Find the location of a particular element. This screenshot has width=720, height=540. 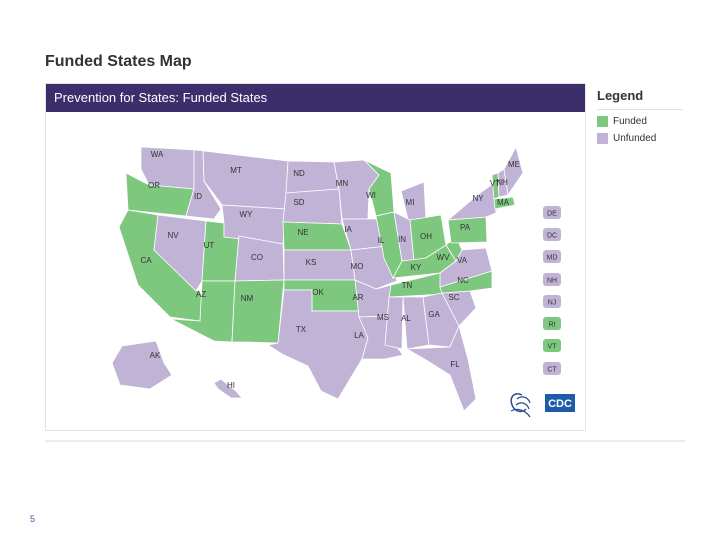

state-label-nd: ND is located at coordinates (299, 173).